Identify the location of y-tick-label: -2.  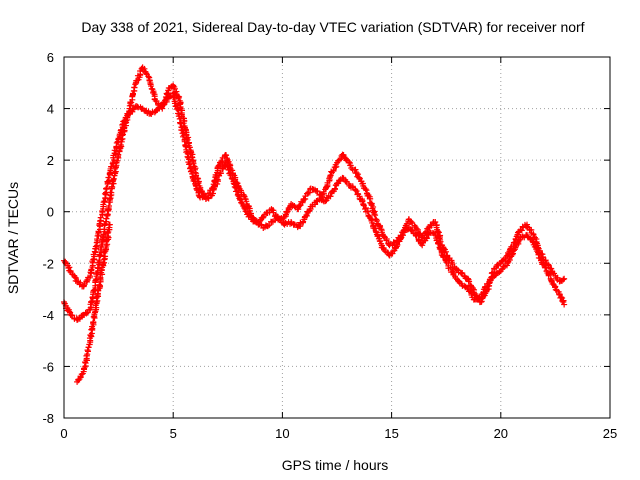
(48, 263).